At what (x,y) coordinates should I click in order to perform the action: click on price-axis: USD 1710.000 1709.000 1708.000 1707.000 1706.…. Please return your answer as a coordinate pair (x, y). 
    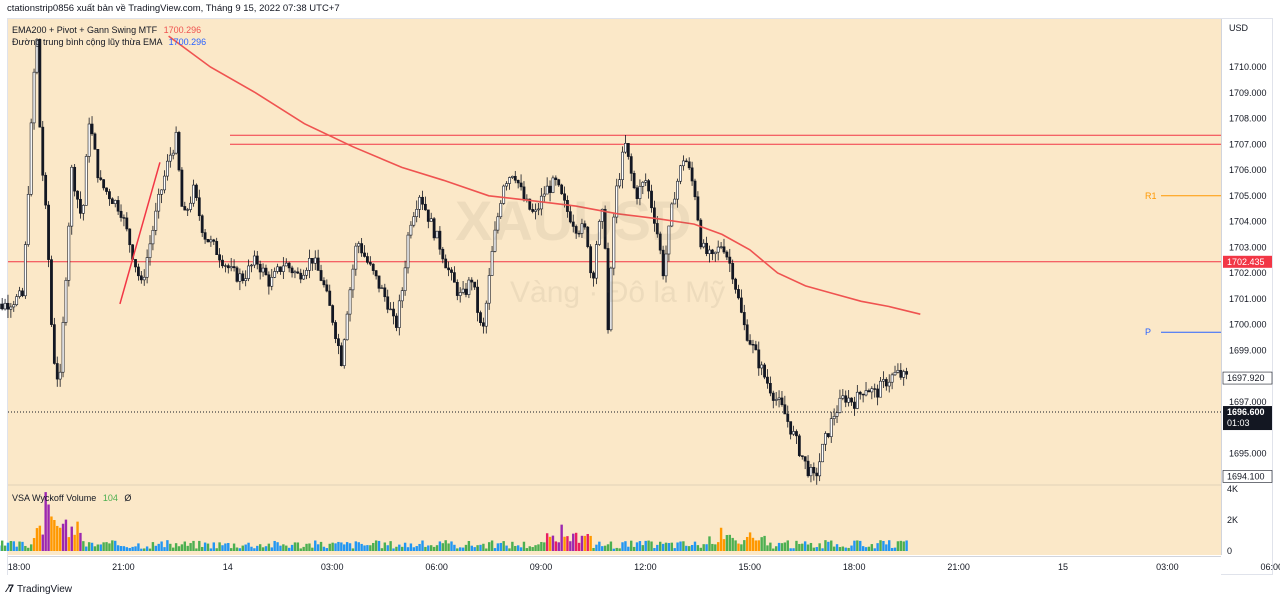
    Looking at the image, I should click on (1247, 287).